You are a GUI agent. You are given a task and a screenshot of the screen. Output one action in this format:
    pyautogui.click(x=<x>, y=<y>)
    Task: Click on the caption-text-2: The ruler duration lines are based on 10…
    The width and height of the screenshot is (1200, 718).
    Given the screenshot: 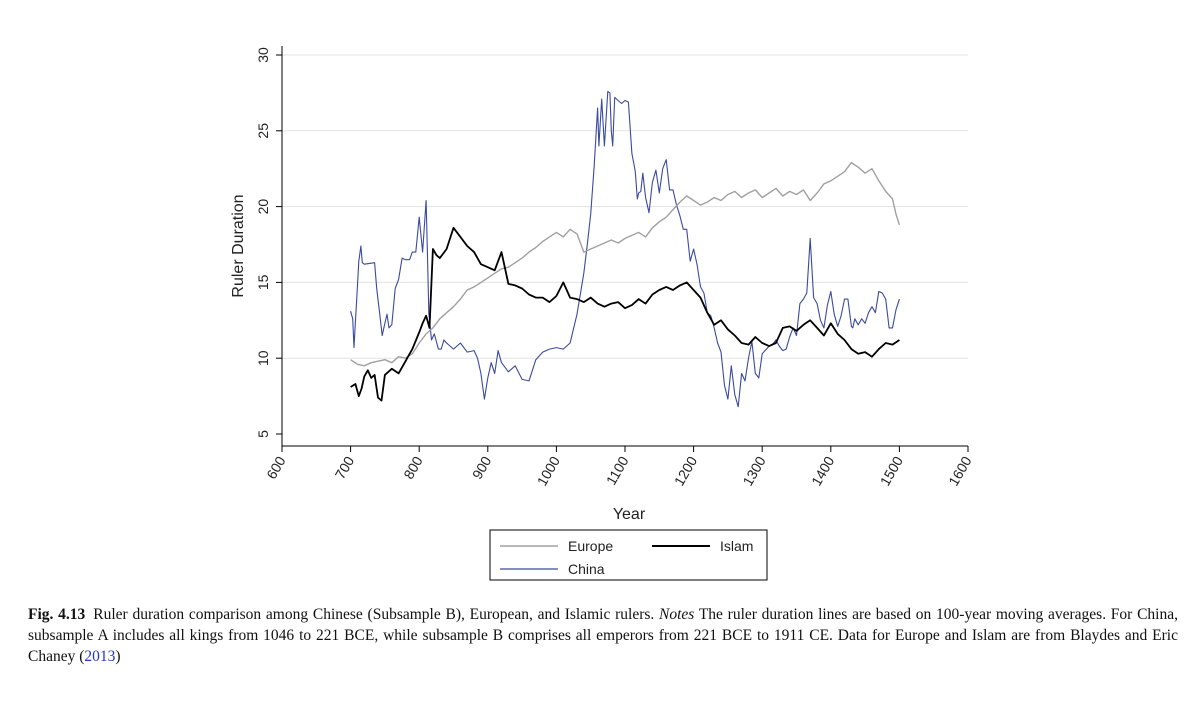 What is the action you would take?
    pyautogui.click(x=603, y=635)
    